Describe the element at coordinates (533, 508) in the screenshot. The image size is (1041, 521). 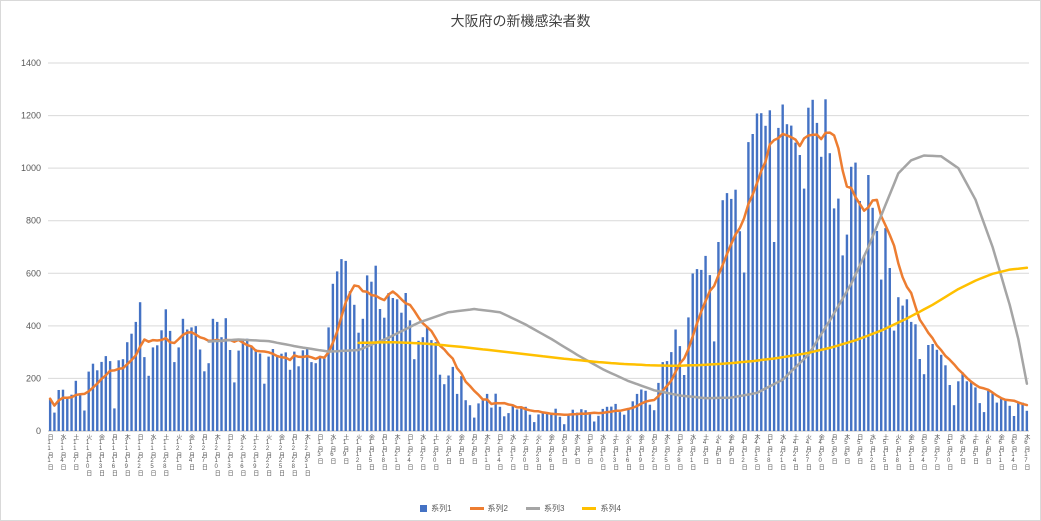
I see `legend-line-swatch` at that location.